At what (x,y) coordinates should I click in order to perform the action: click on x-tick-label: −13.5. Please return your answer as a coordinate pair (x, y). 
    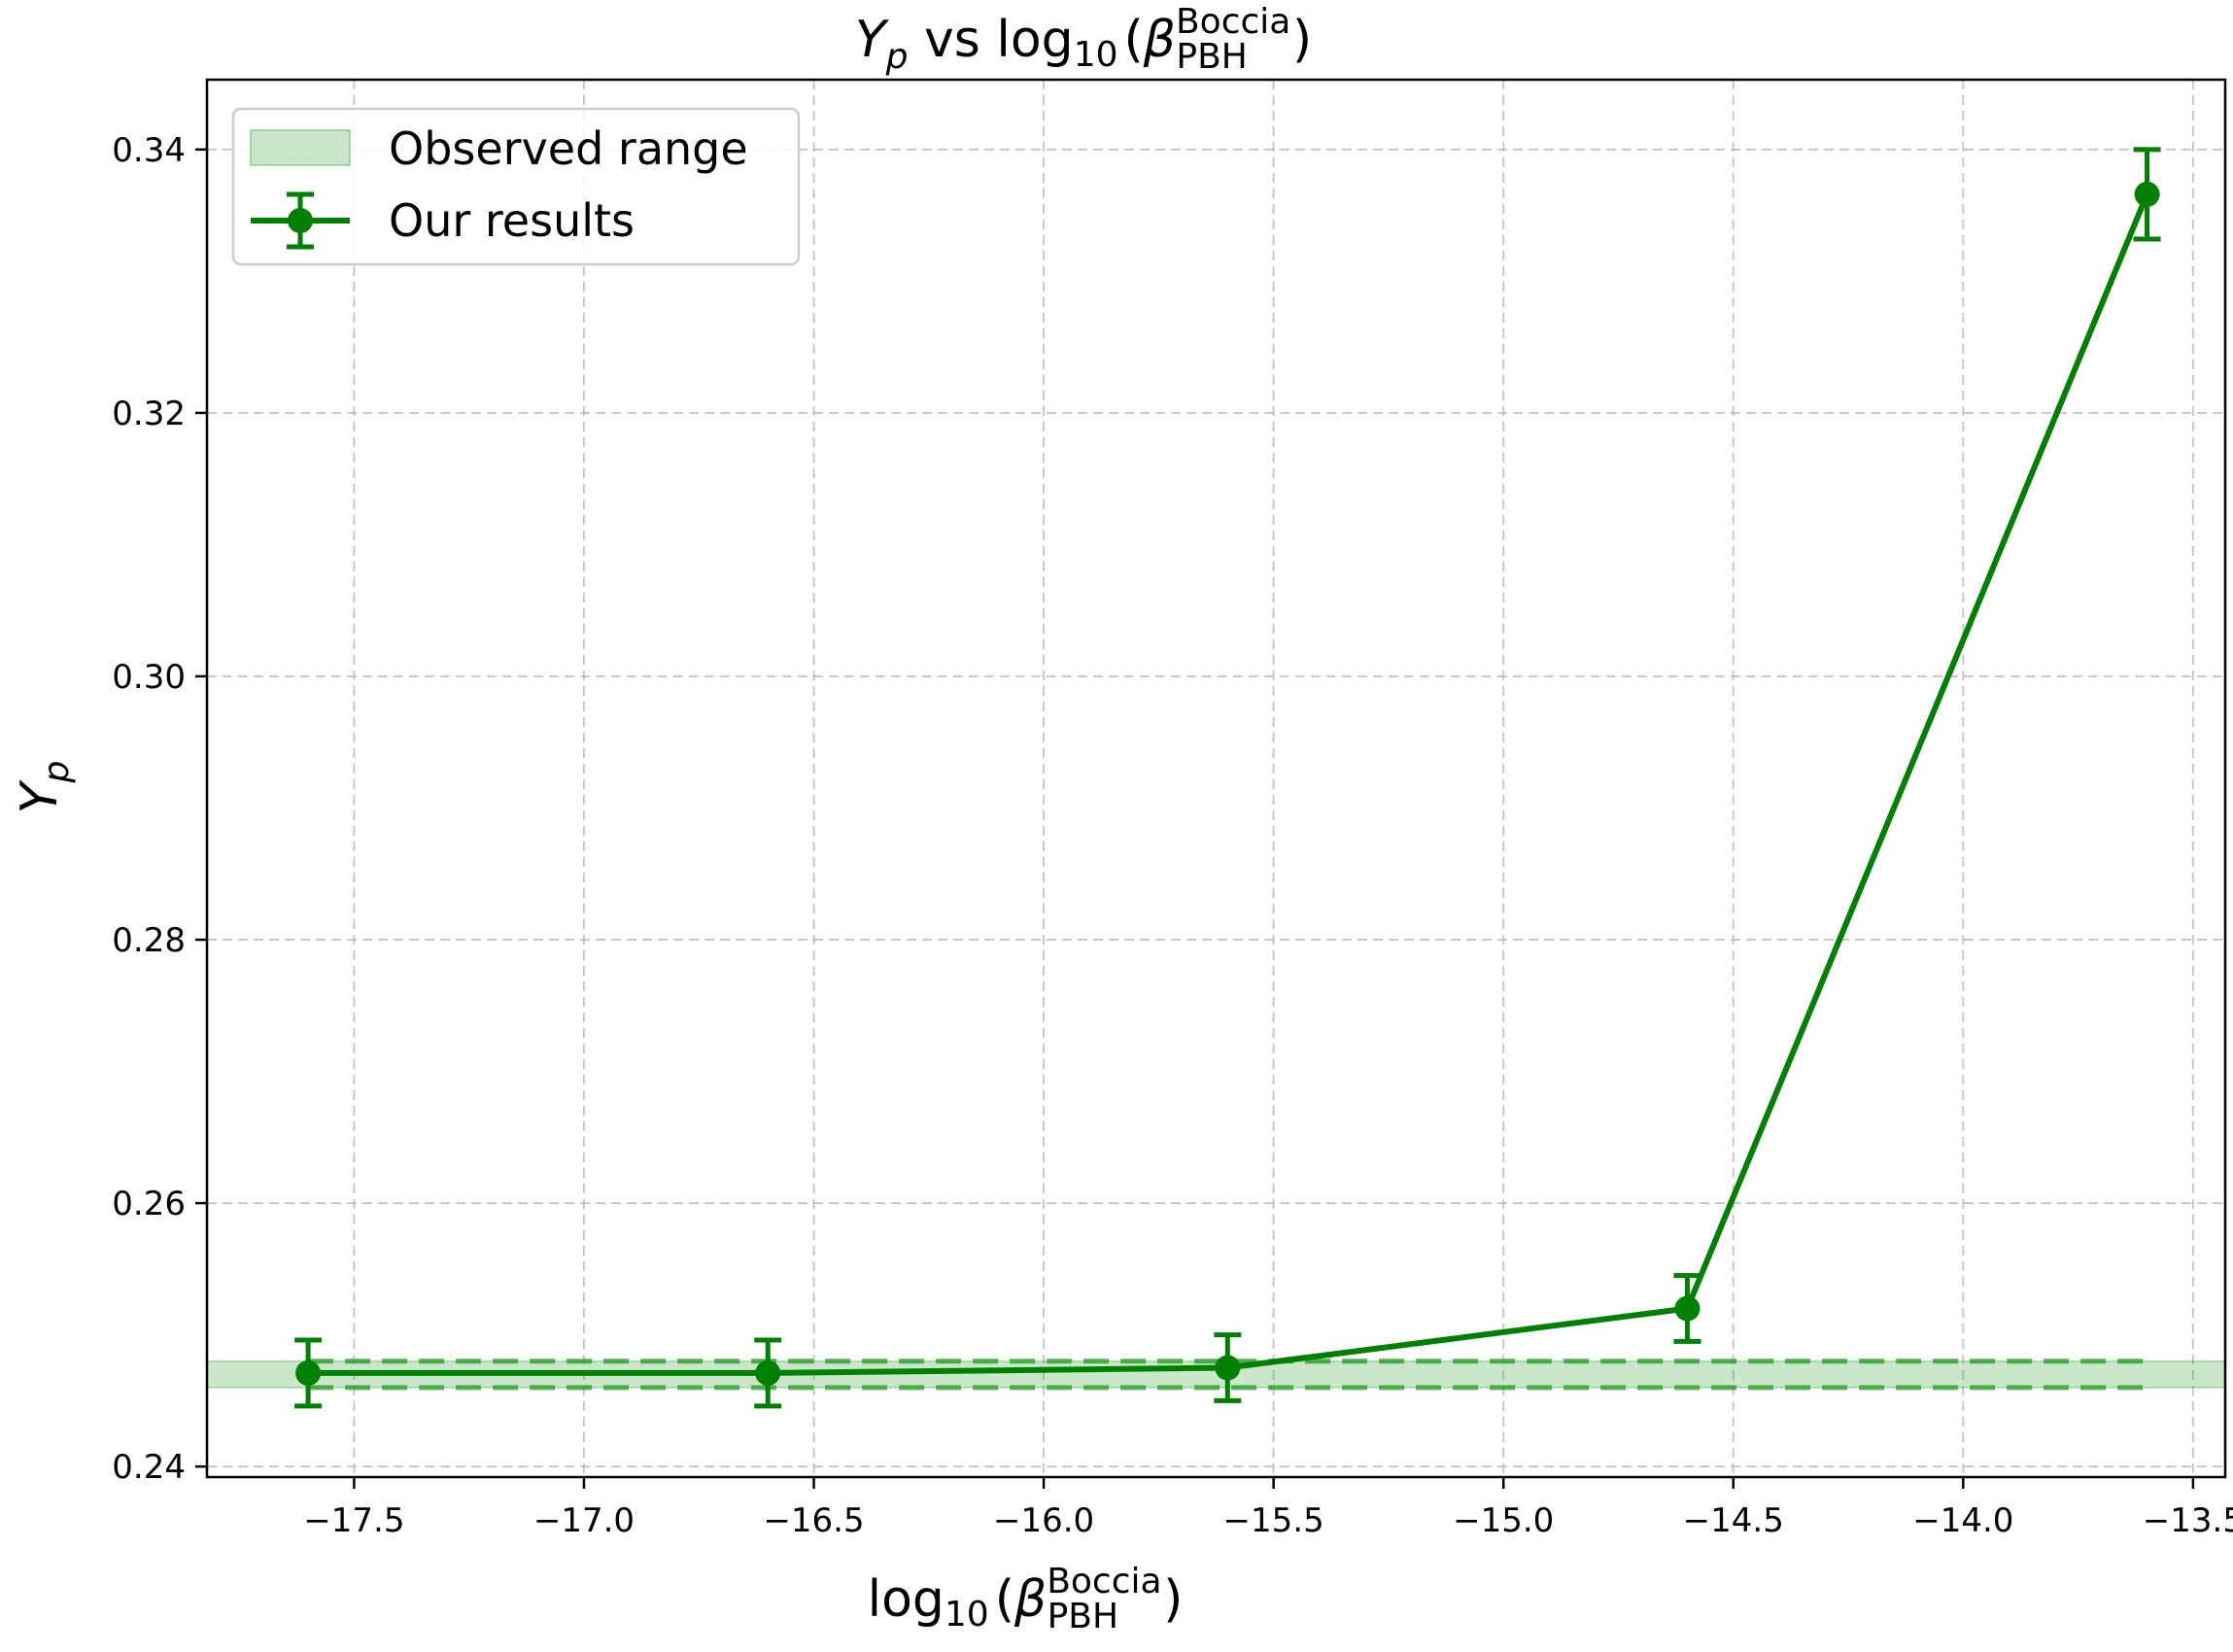
    Looking at the image, I should click on (2188, 1520).